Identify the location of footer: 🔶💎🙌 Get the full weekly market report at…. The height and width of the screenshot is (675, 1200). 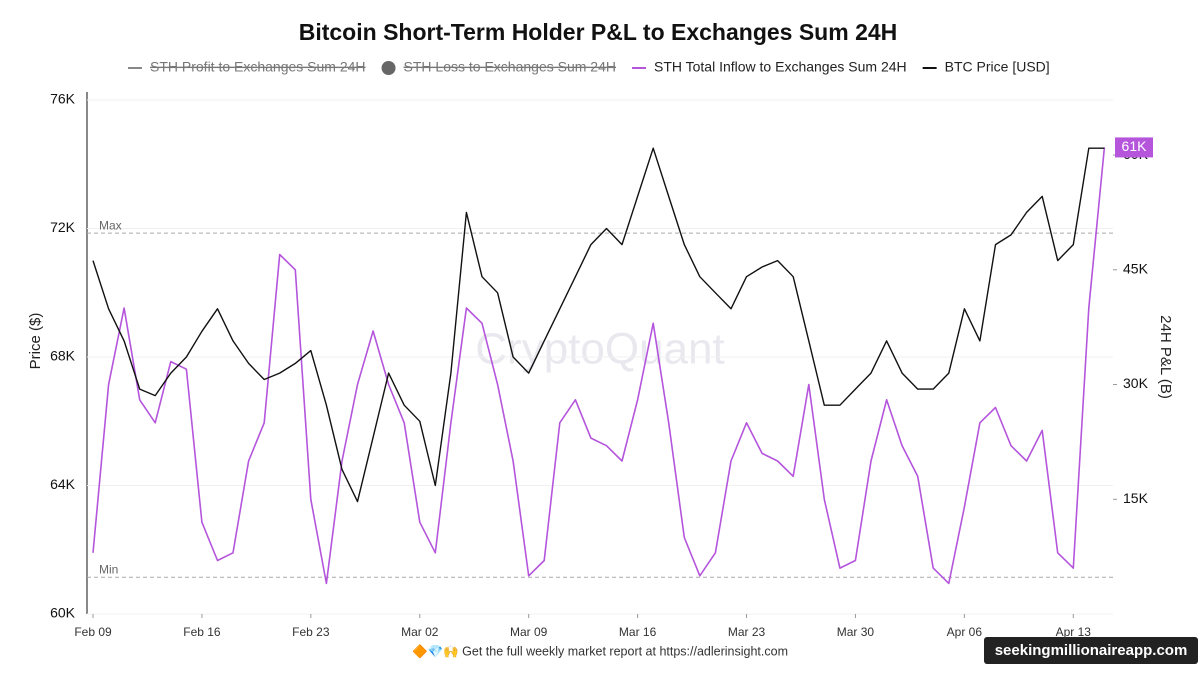
(600, 650).